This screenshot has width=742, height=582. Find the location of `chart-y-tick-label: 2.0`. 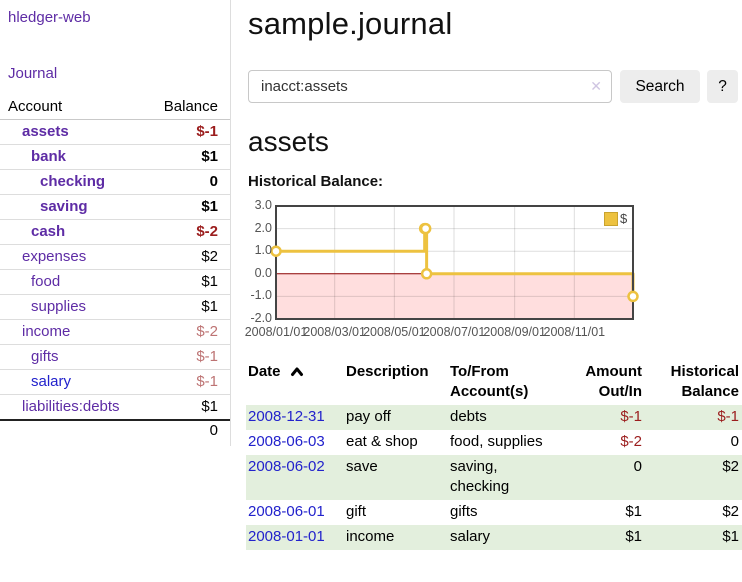

chart-y-tick-label: 2.0 is located at coordinates (263, 227).